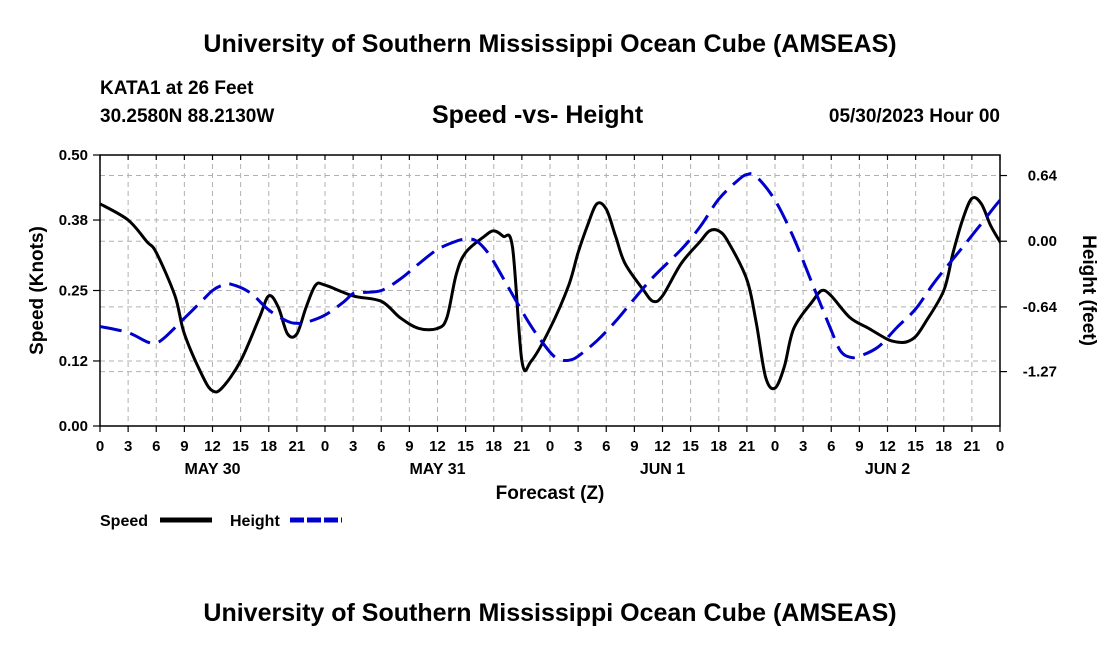  Describe the element at coordinates (887, 469) in the screenshot. I see `day-label: JUN 2` at that location.